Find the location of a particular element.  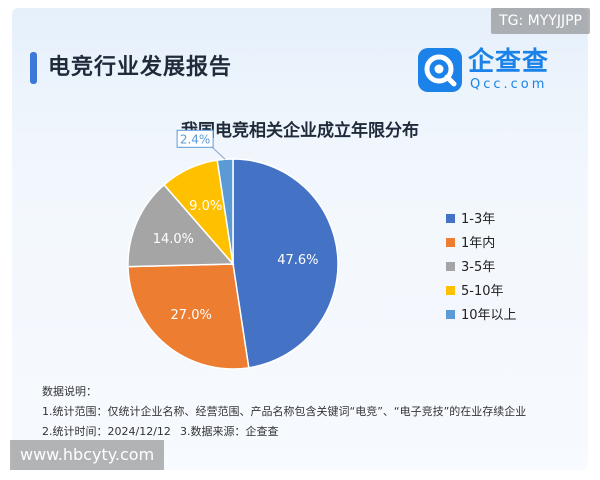

watermark-bottom-left: www.hbcyty.com is located at coordinates (87, 455).